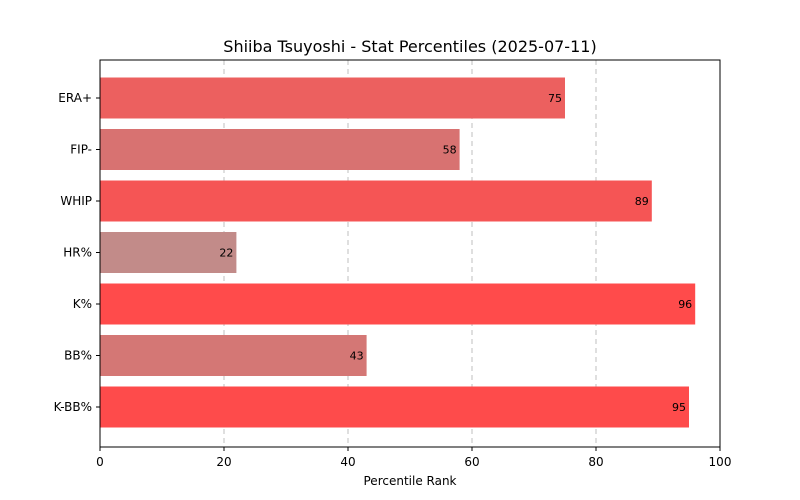  Describe the element at coordinates (357, 356) in the screenshot. I see `data-label: 43` at that location.